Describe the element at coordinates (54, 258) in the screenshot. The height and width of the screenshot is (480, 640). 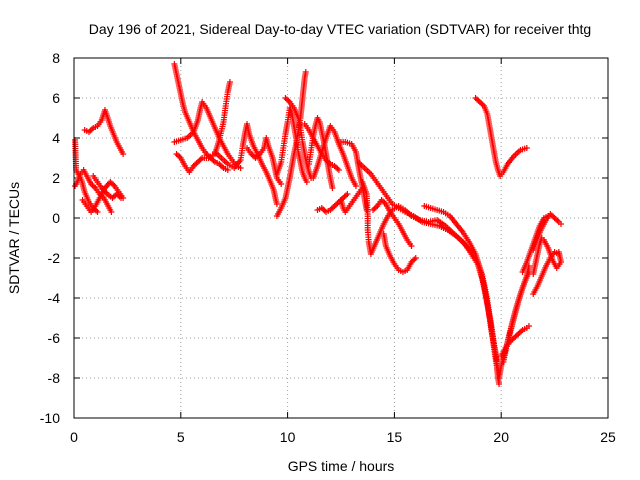
I see `y-tick-label: -2` at that location.